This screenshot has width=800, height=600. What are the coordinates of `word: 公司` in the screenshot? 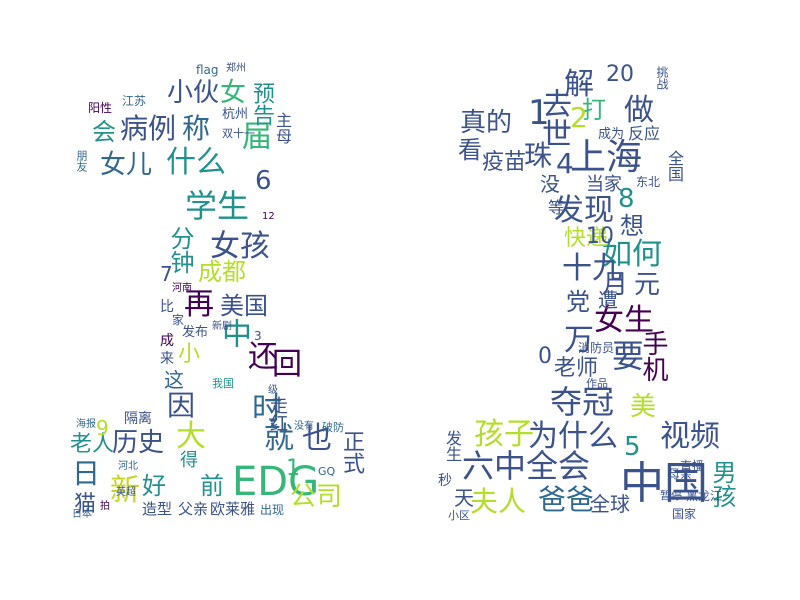 It's located at (316, 497).